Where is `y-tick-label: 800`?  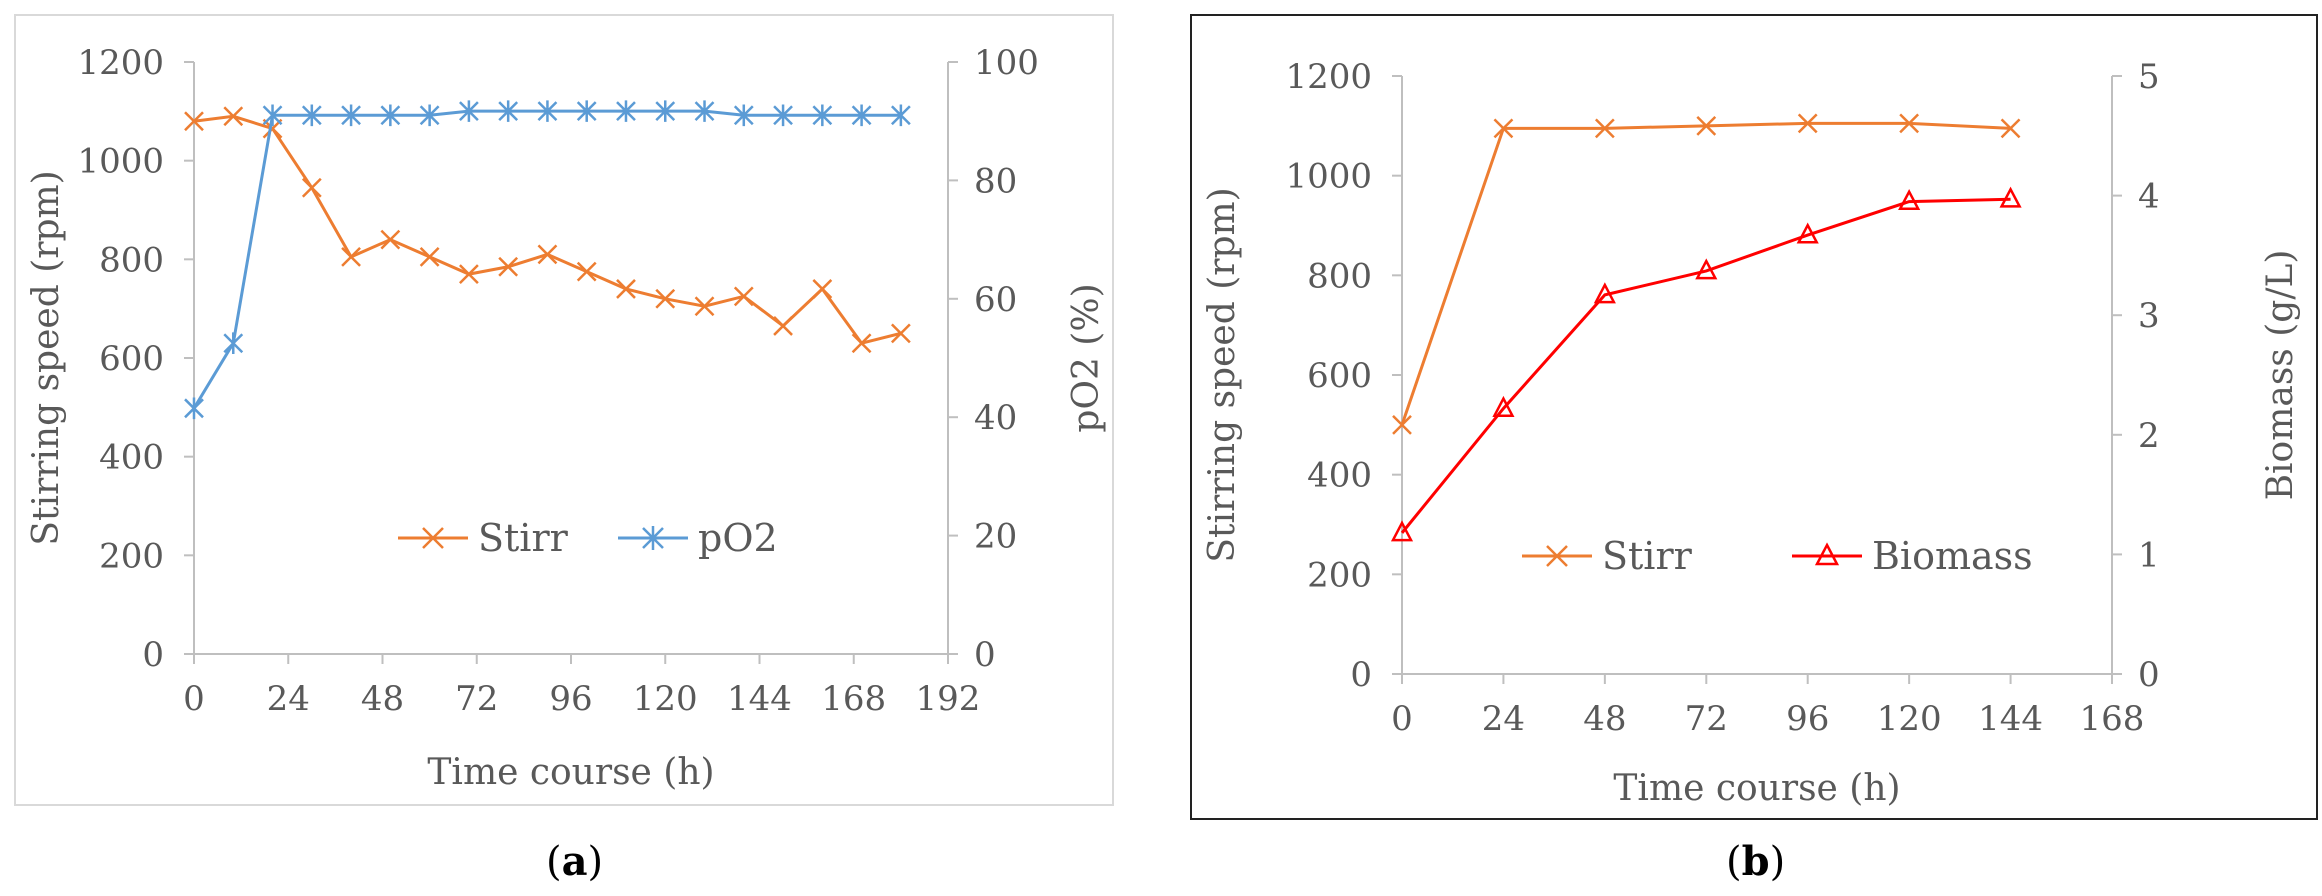 y-tick-label: 800 is located at coordinates (1339, 276).